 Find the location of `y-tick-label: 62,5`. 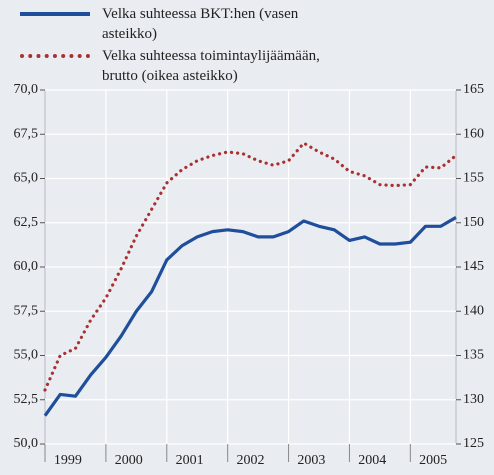

y-tick-label: 62,5 is located at coordinates (26, 222).